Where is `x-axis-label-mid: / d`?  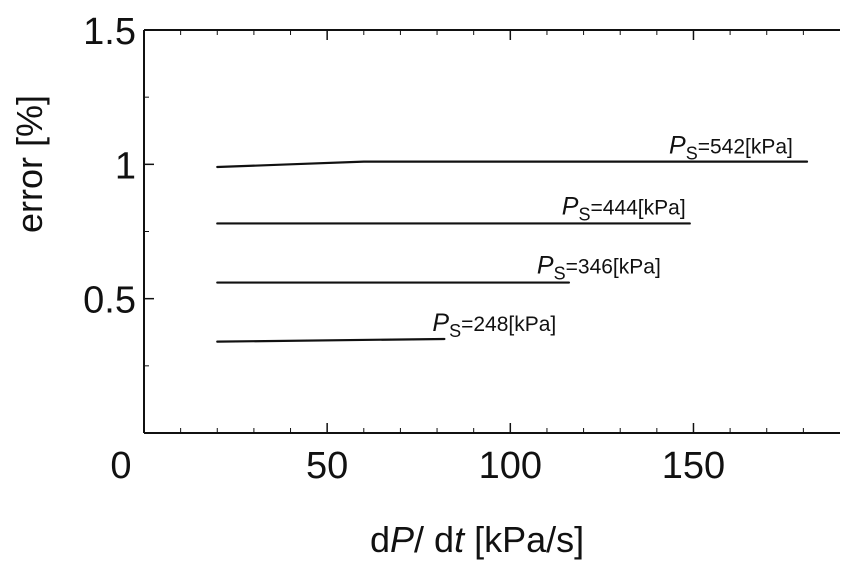
x-axis-label-mid: / d is located at coordinates (434, 539).